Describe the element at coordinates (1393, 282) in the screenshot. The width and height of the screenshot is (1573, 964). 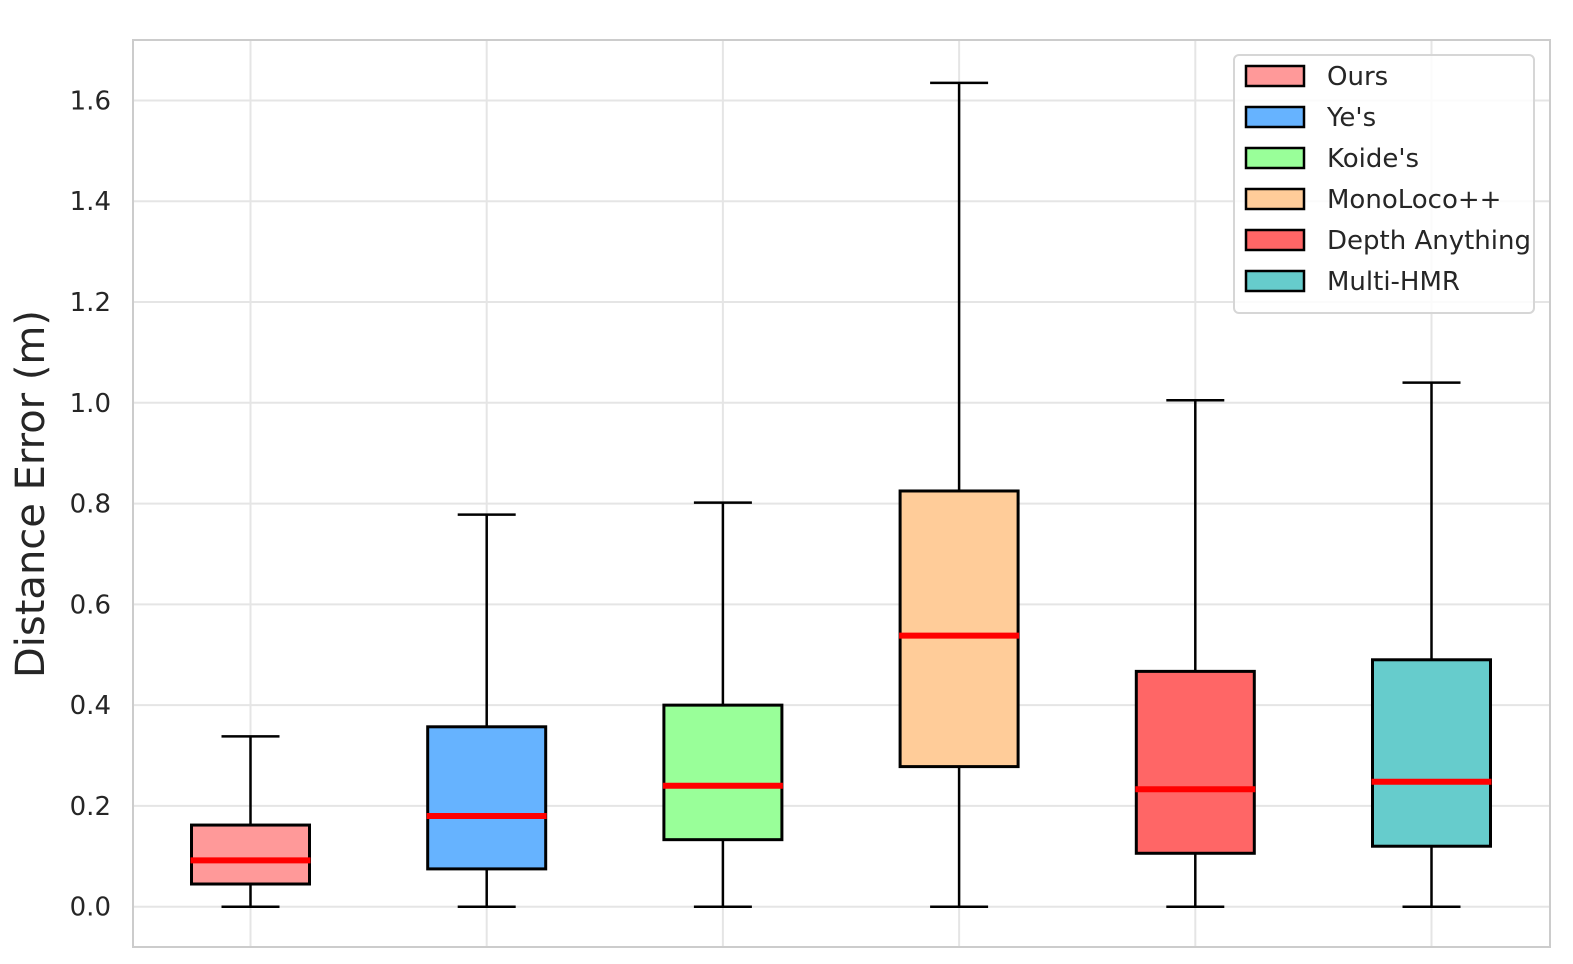
I see `legend-label: Multi-HMR` at that location.